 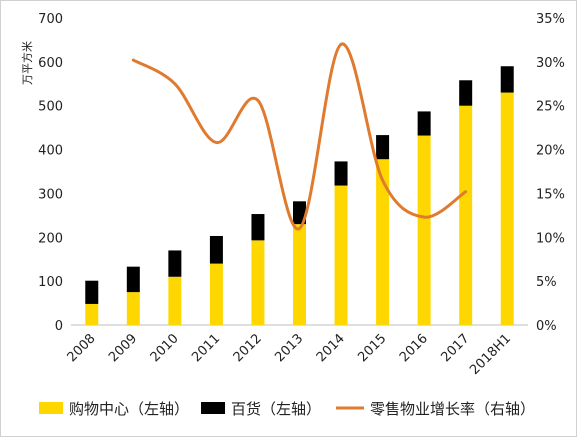 I want to click on legend: 购物中心（左轴） 百货（左轴） 零售物业增长率（右轴）, so click(x=287, y=409).